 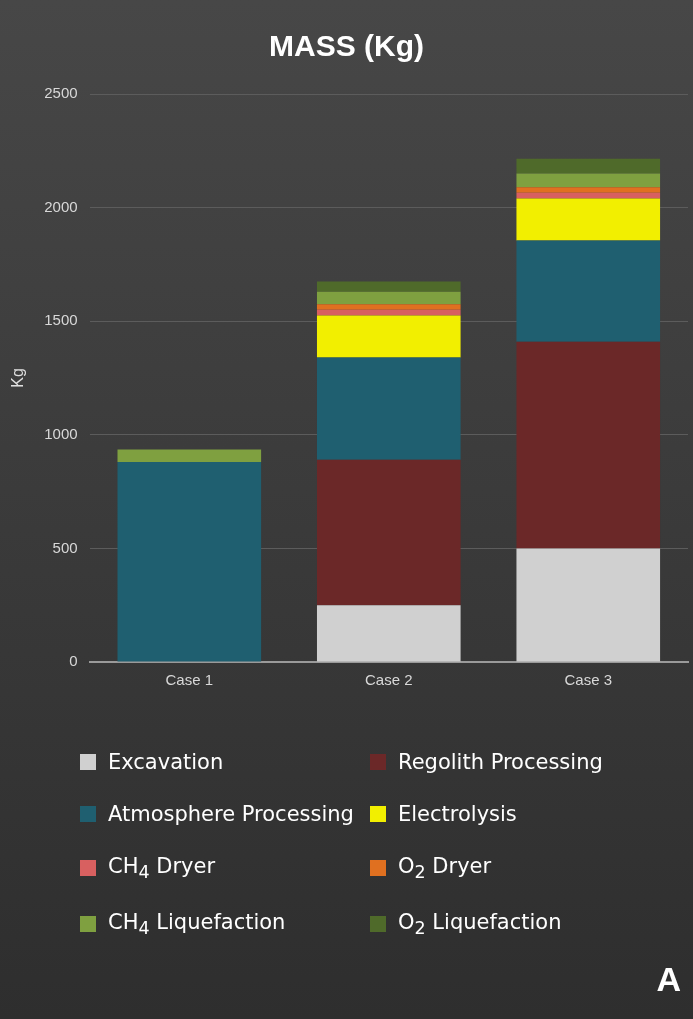 I want to click on chart-title: MASS (Kg), so click(x=346, y=46).